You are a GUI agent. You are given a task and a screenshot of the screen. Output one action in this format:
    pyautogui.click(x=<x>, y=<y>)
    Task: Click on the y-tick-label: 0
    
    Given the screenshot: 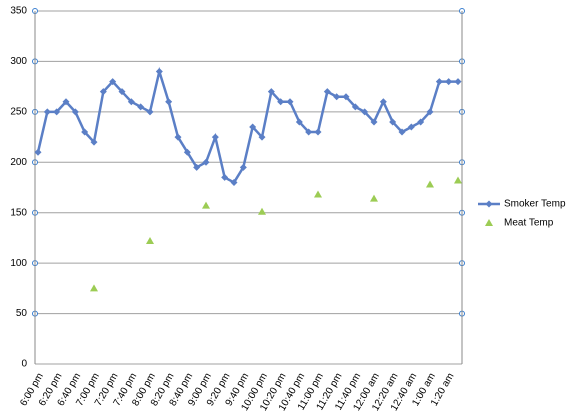 What is the action you would take?
    pyautogui.click(x=24, y=364)
    